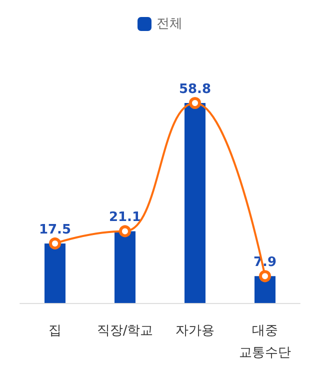  Describe the element at coordinates (125, 218) in the screenshot. I see `data-label: 21.1` at that location.